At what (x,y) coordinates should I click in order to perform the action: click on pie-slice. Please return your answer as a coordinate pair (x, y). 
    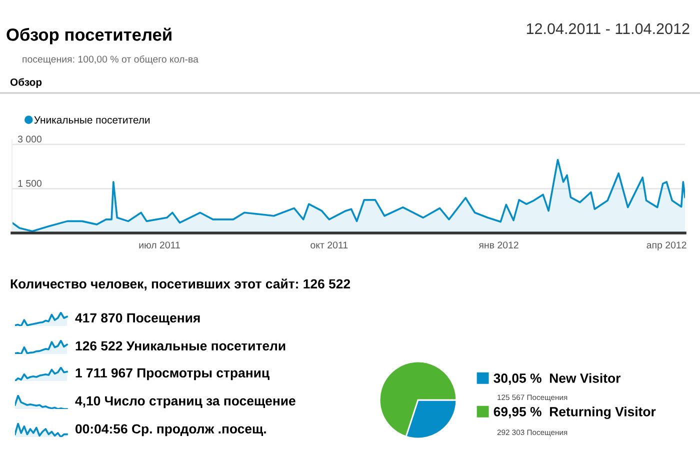
    Looking at the image, I should click on (418, 399).